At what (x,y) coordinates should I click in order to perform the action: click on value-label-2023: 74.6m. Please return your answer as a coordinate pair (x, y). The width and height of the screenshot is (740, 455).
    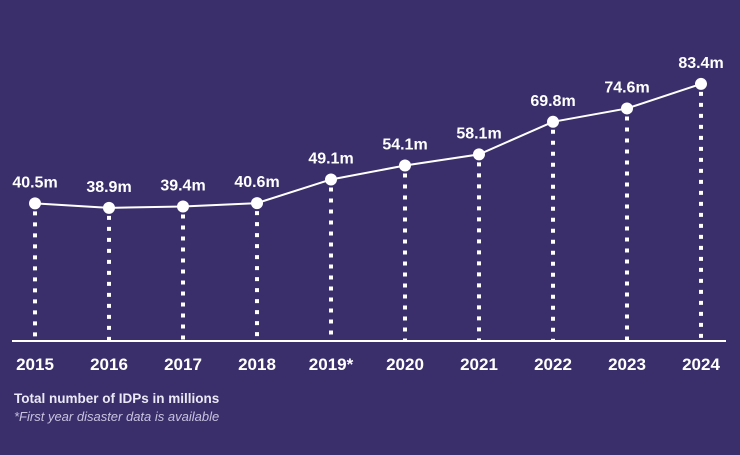
    Looking at the image, I should click on (626, 87).